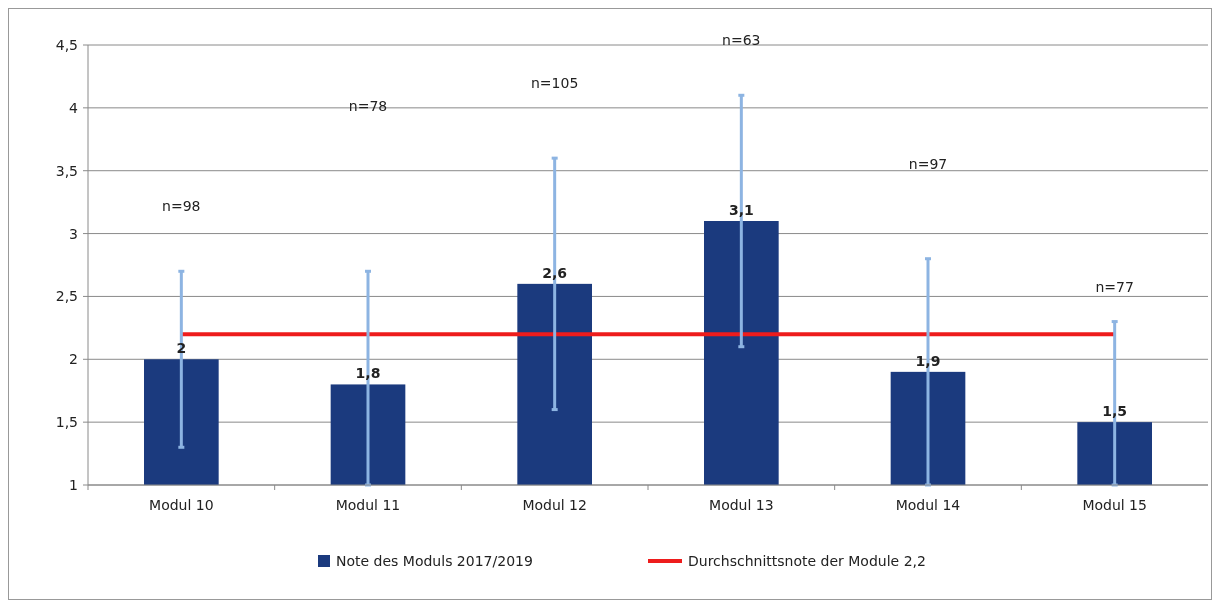  What do you see at coordinates (928, 360) in the screenshot?
I see `data-label: 1,9` at bounding box center [928, 360].